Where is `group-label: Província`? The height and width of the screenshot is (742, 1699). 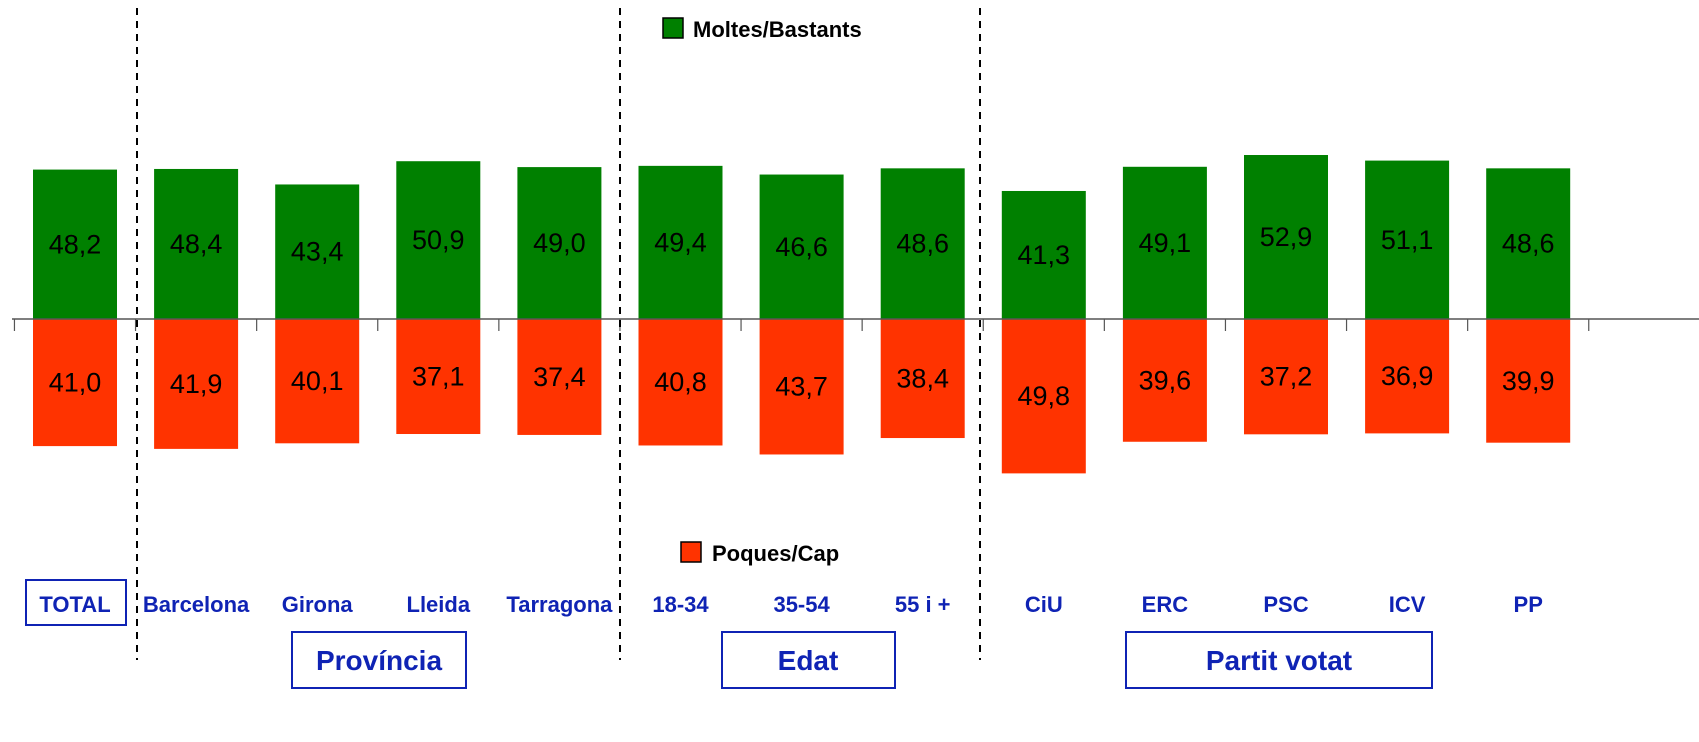
group-label: Província is located at coordinates (379, 660).